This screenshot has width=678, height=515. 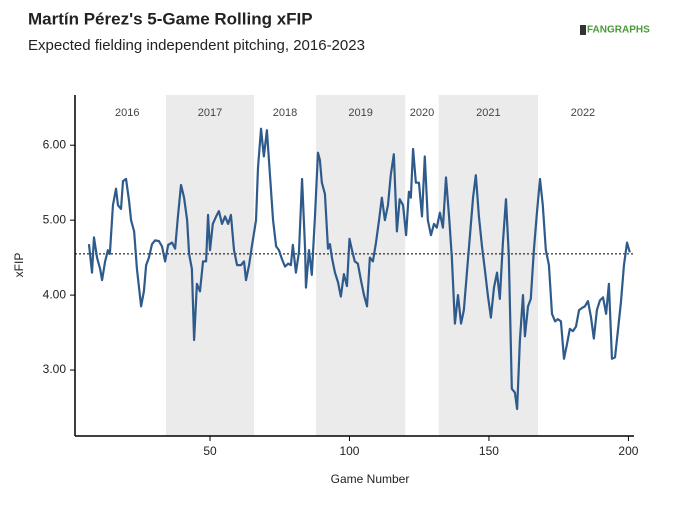 I want to click on x-axis-label: Game Number, so click(x=370, y=479).